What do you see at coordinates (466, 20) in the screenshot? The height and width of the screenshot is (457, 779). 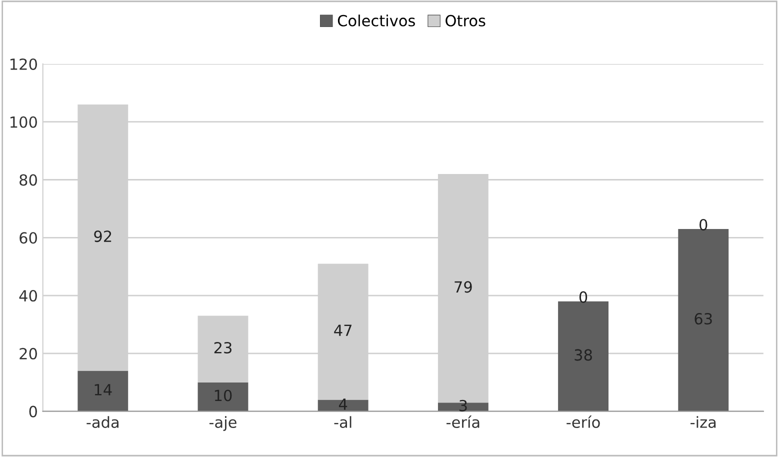 I see `legend-label: Otros` at bounding box center [466, 20].